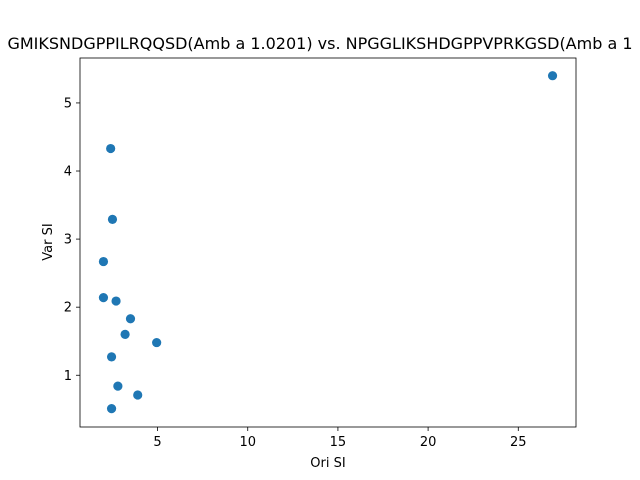 The height and width of the screenshot is (480, 640). What do you see at coordinates (327, 463) in the screenshot?
I see `x-axis-label: Ori SI` at bounding box center [327, 463].